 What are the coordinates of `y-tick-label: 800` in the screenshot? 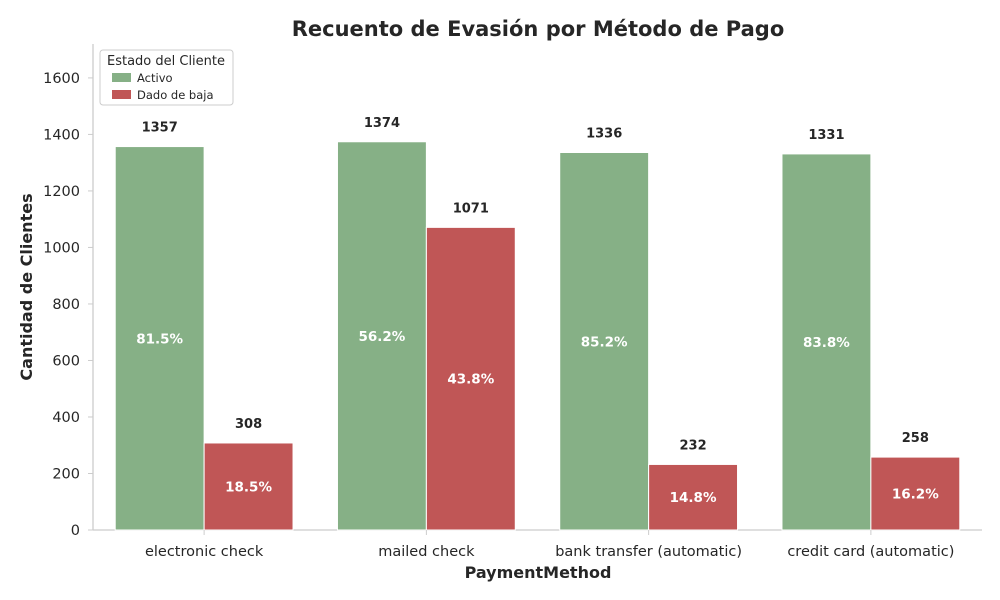 It's located at (66, 305).